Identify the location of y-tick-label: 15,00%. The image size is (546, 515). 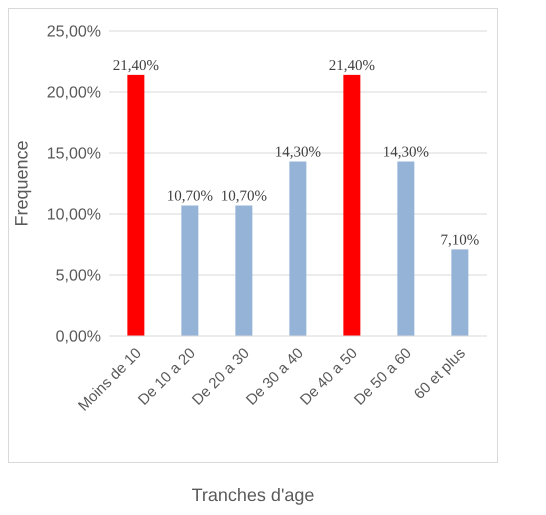
(73, 154).